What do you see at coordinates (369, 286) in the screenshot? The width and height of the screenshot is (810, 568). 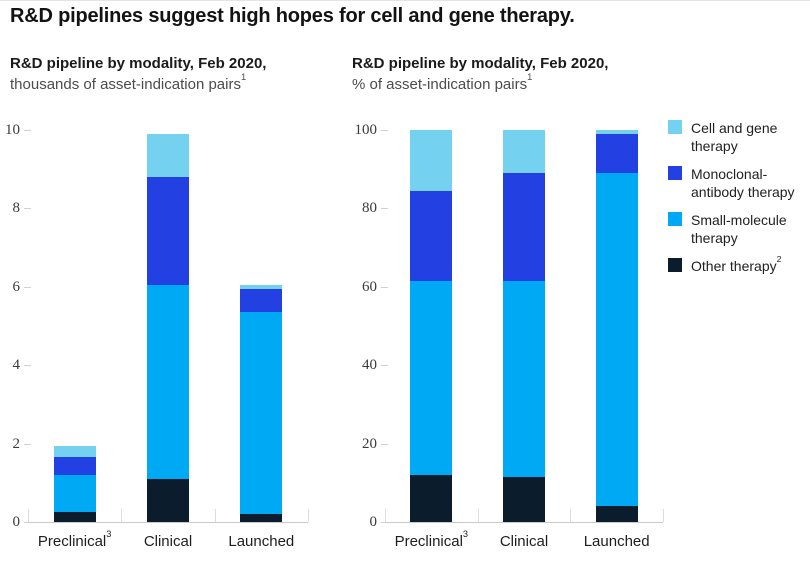 I see `y-tick-label: 60` at bounding box center [369, 286].